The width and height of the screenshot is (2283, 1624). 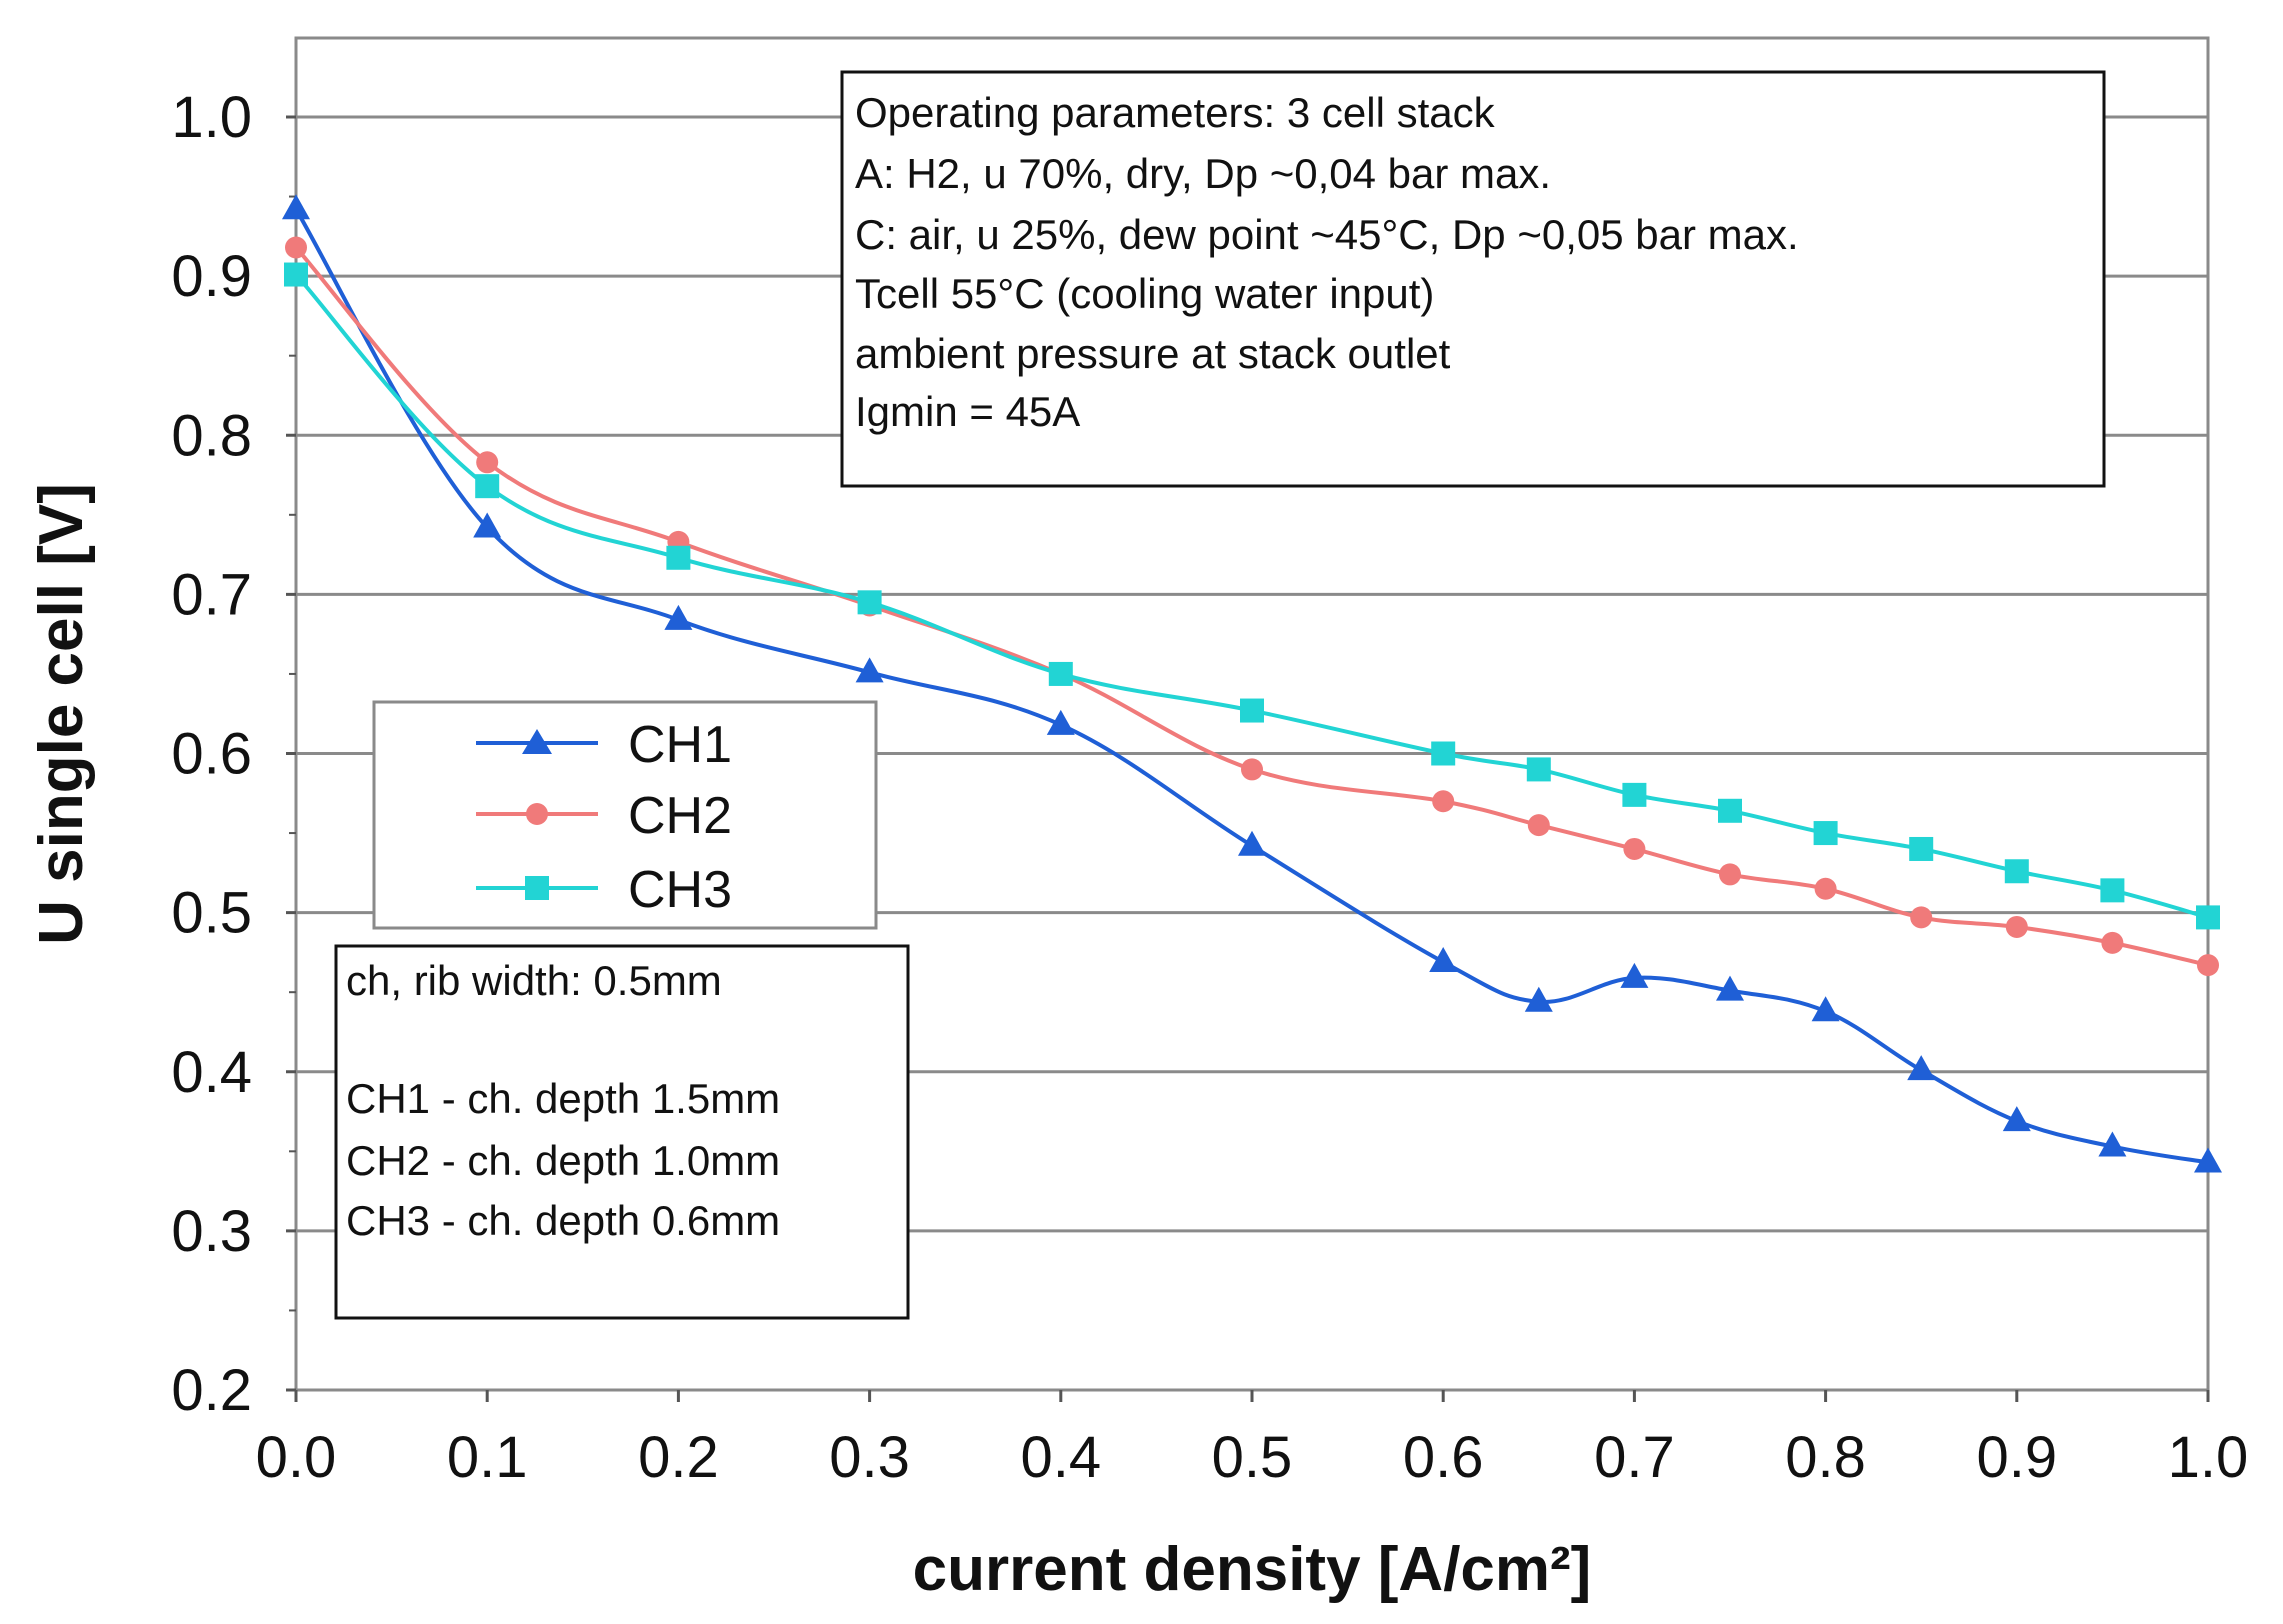 What do you see at coordinates (61, 714) in the screenshot?
I see `y-axis-title: U single cell [V]` at bounding box center [61, 714].